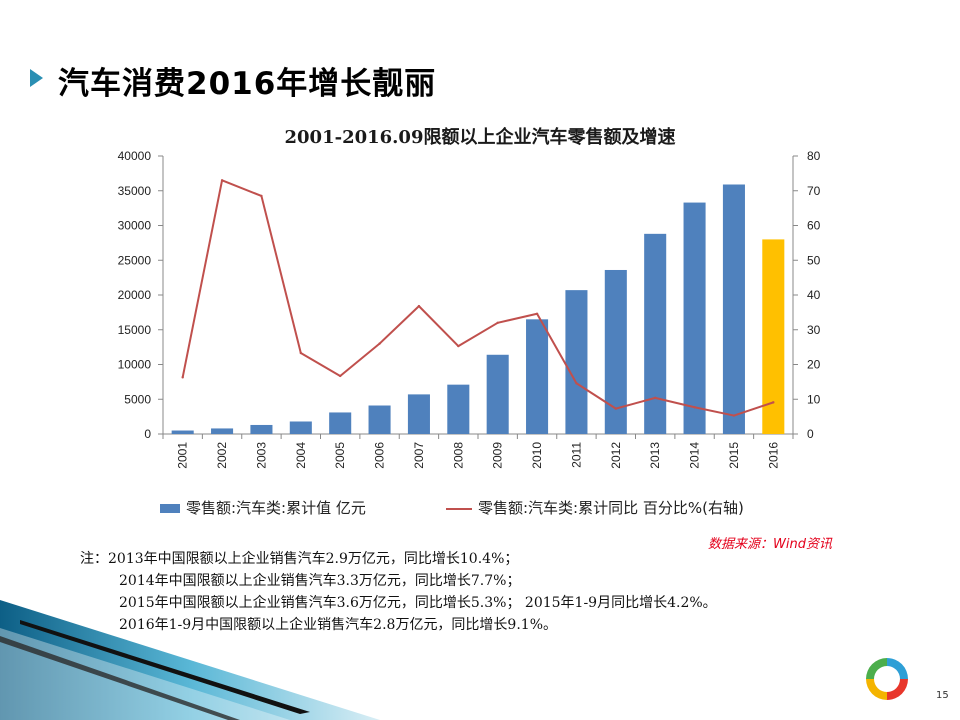  I want to click on decorative-stripes, so click(190, 660).